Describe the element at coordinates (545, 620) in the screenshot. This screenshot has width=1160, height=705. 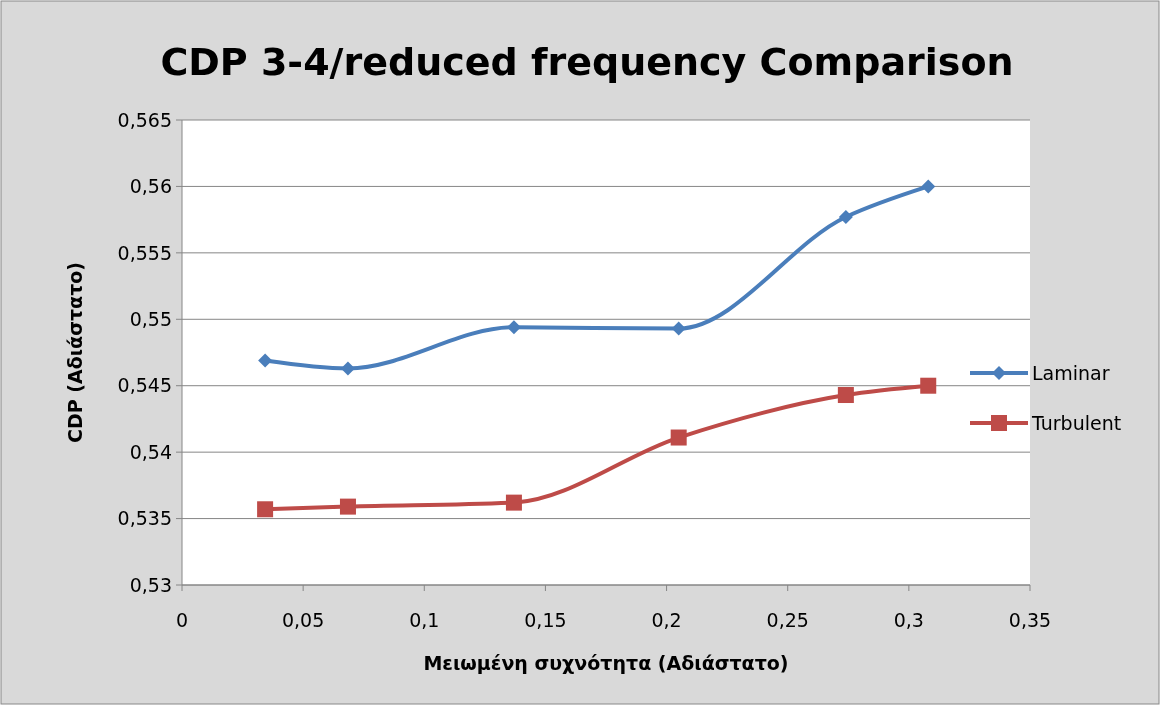
I see `x-tick-label: 0,15` at that location.